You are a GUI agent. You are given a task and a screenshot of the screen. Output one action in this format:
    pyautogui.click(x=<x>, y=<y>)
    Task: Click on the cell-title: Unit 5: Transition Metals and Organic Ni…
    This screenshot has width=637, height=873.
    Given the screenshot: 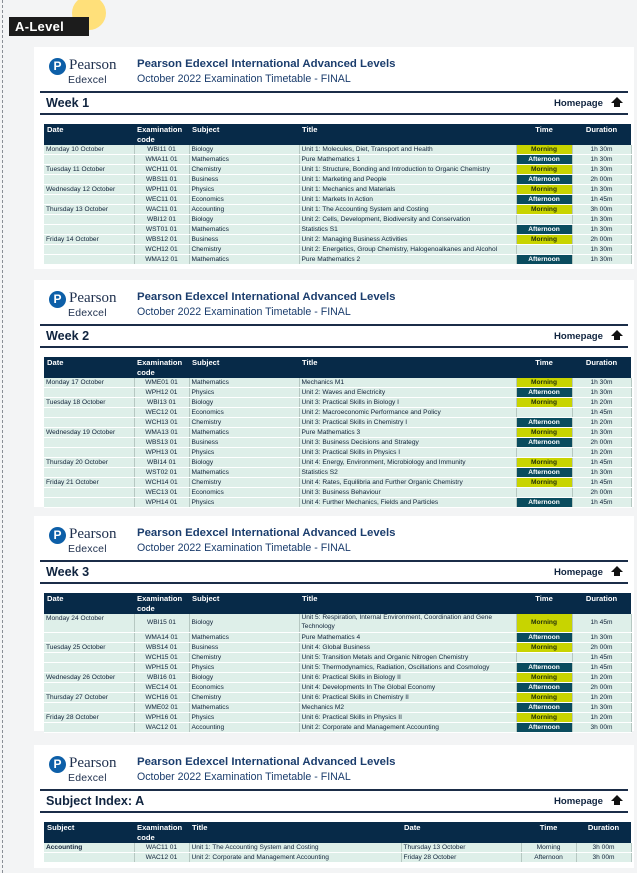 What is the action you would take?
    pyautogui.click(x=408, y=657)
    